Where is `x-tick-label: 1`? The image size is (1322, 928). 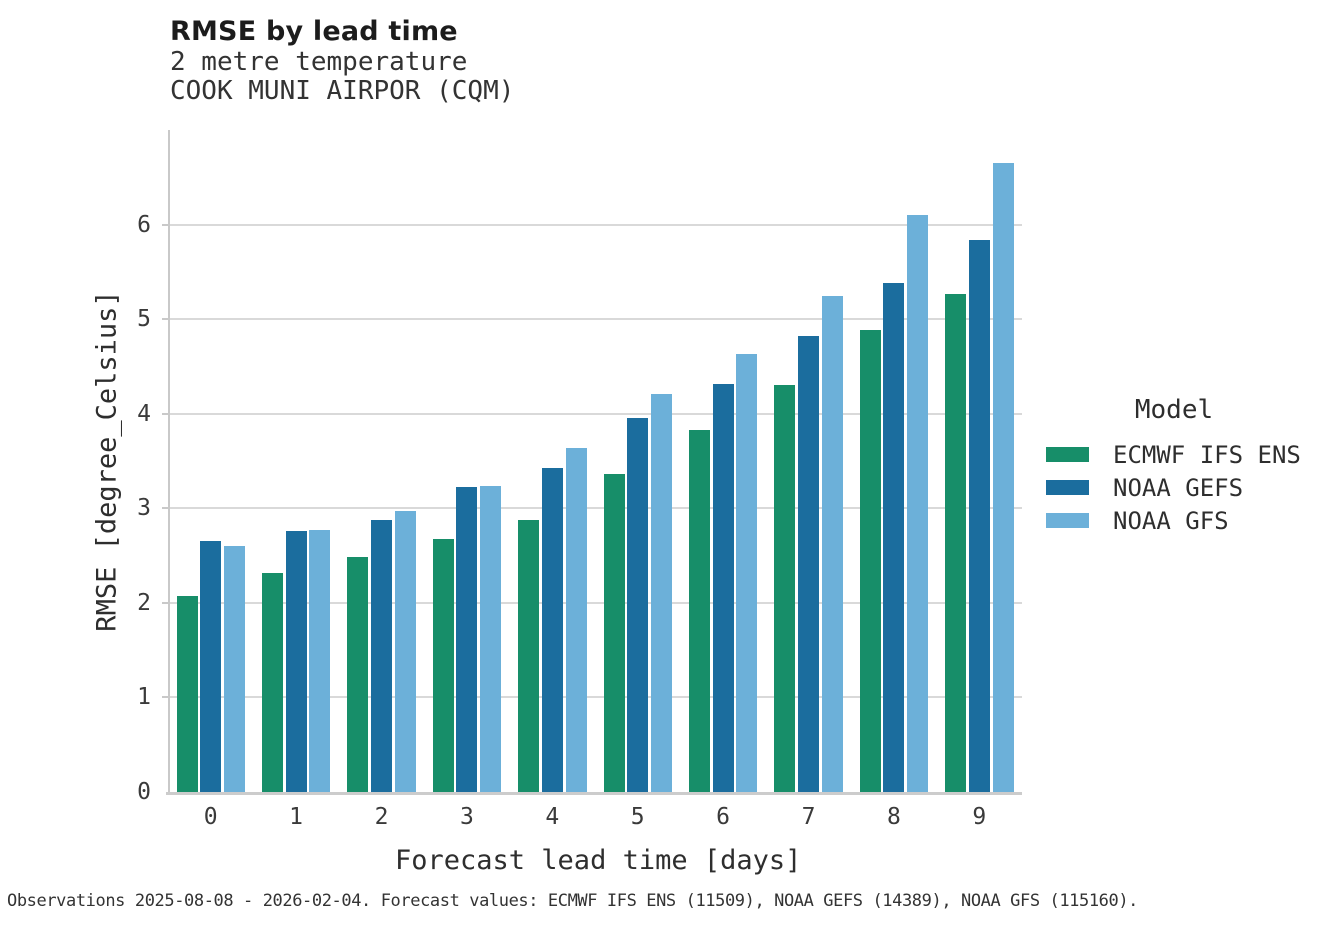
x-tick-label: 1 is located at coordinates (296, 817).